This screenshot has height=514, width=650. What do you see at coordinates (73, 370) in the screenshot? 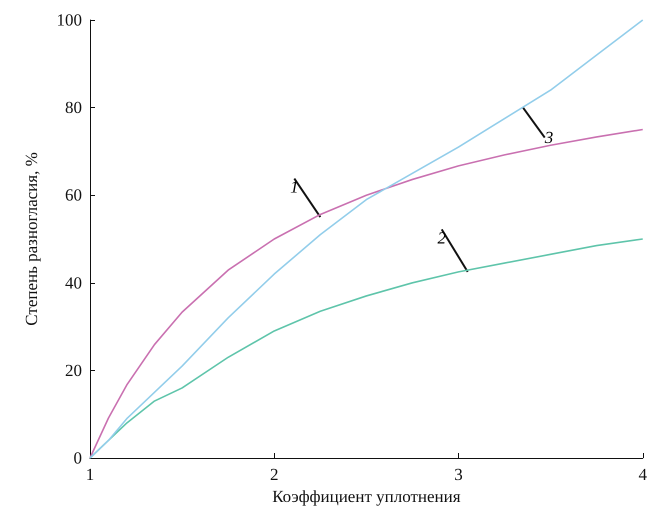
I see `y-tick-label: 20` at bounding box center [73, 370].